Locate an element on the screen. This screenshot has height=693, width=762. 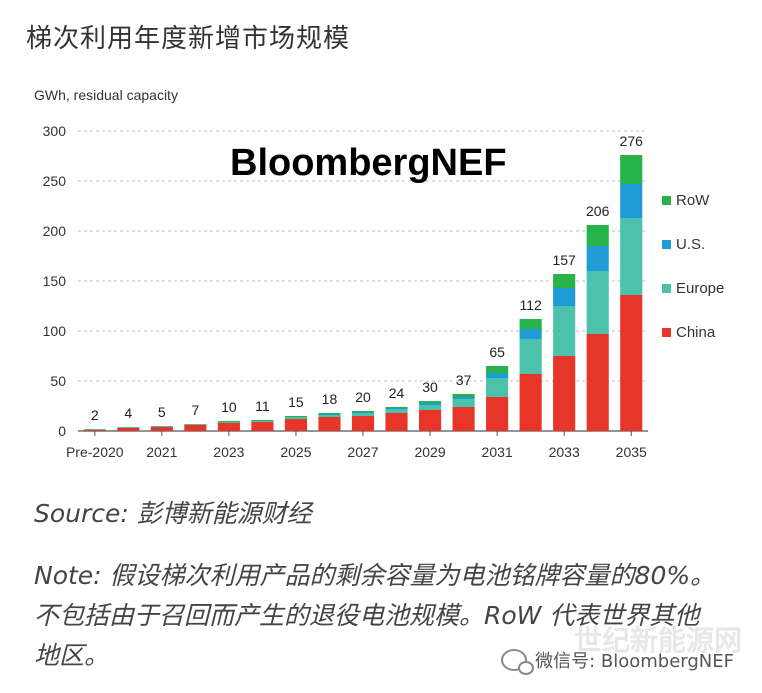
x-tick-label: Pre-2020 is located at coordinates (95, 452).